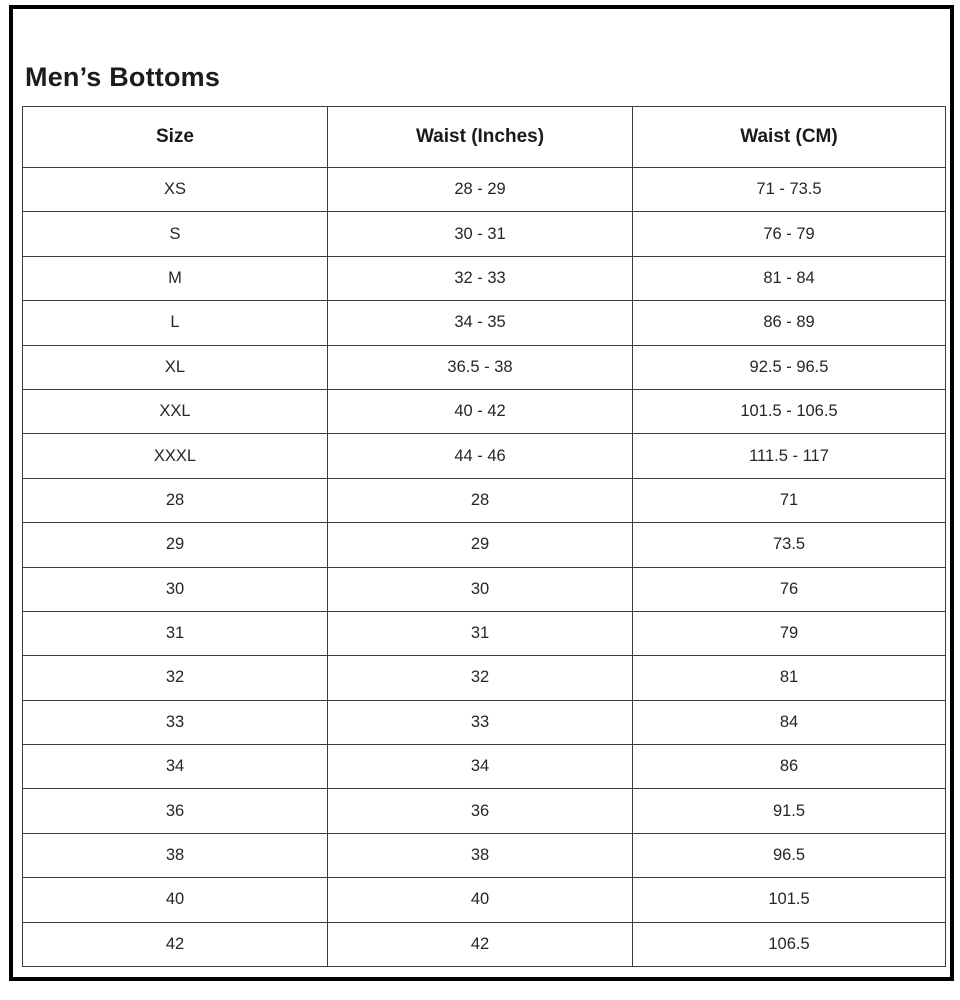 The width and height of the screenshot is (960, 1000). What do you see at coordinates (480, 367) in the screenshot?
I see `table-cell: 36.5 - 38` at bounding box center [480, 367].